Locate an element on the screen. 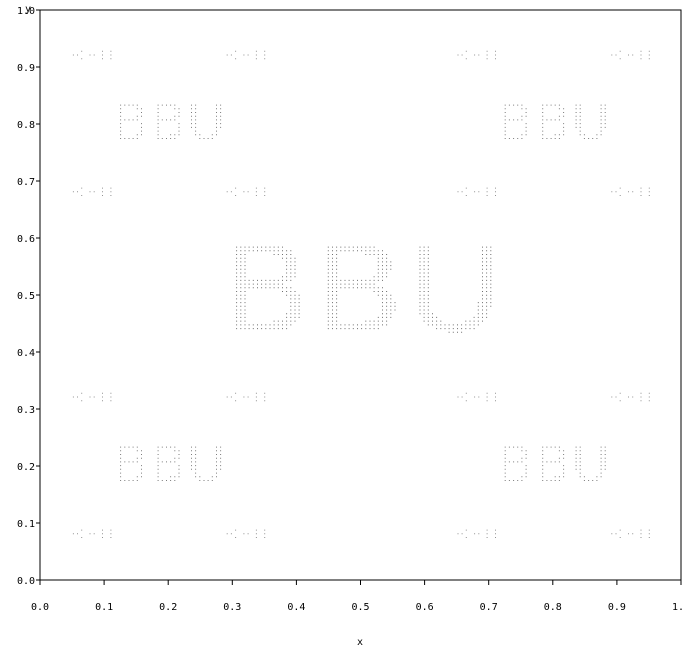 The image size is (684, 653). y-tick-label: 0.3 is located at coordinates (26, 410).